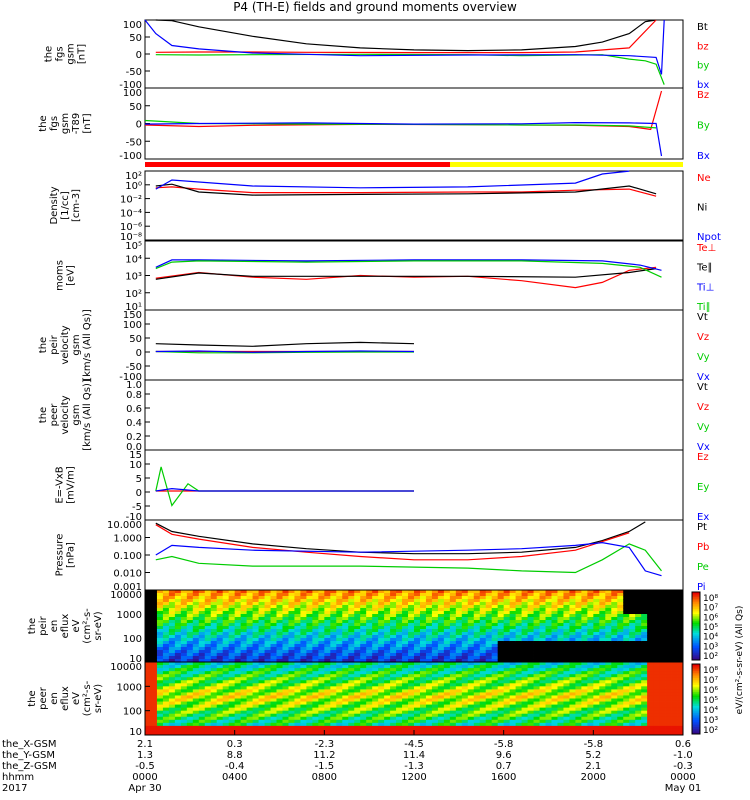  What do you see at coordinates (324, 755) in the screenshot?
I see `xaxis-value: 11.2` at bounding box center [324, 755].